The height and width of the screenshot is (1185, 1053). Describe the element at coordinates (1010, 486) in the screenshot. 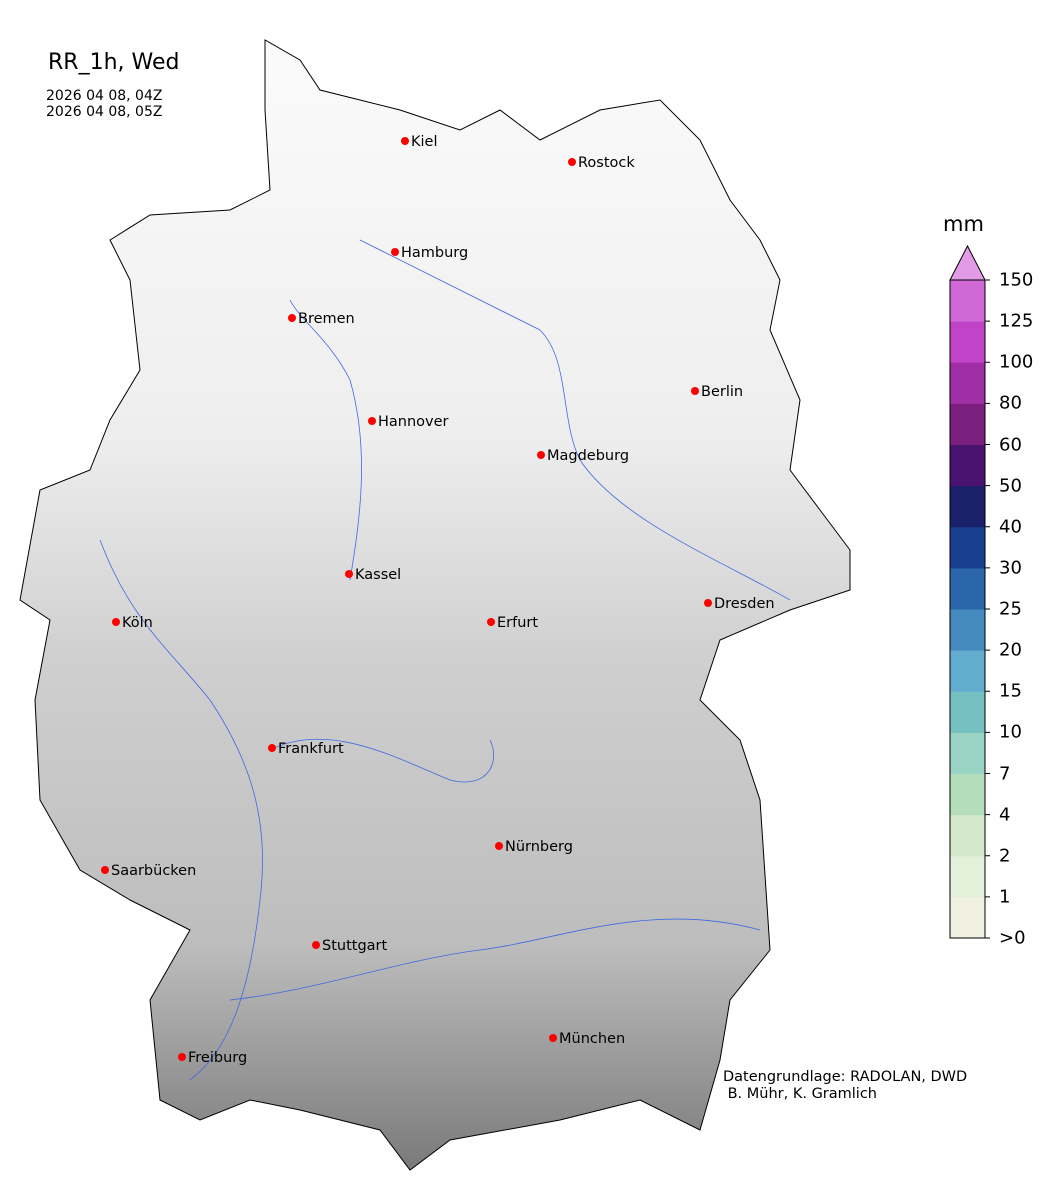

I see `colorbar-tick-label: 50` at that location.